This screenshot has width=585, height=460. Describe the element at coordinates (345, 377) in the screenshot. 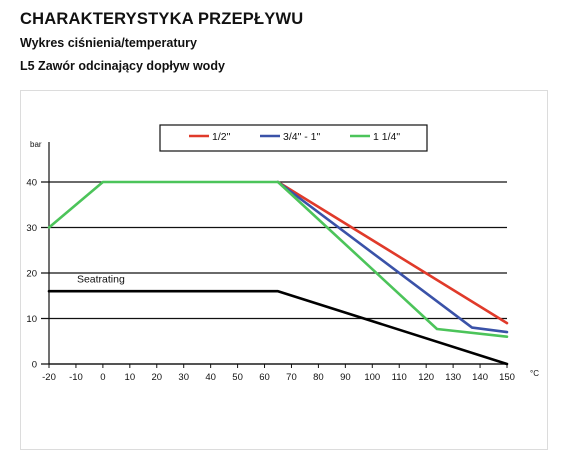

I see `x-tick-label: 90` at that location.